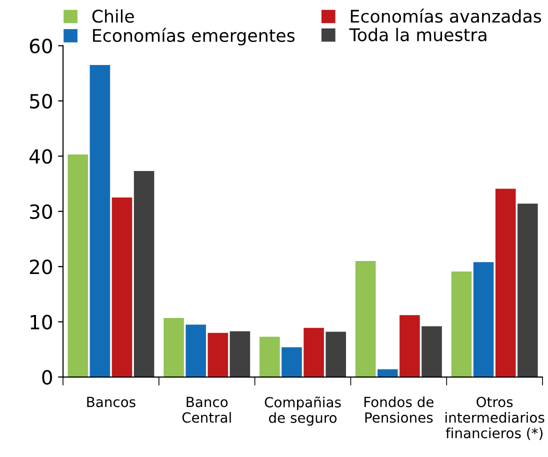 Image resolution: width=548 pixels, height=457 pixels. What do you see at coordinates (41, 322) in the screenshot?
I see `y-tick-label: 10` at bounding box center [41, 322].